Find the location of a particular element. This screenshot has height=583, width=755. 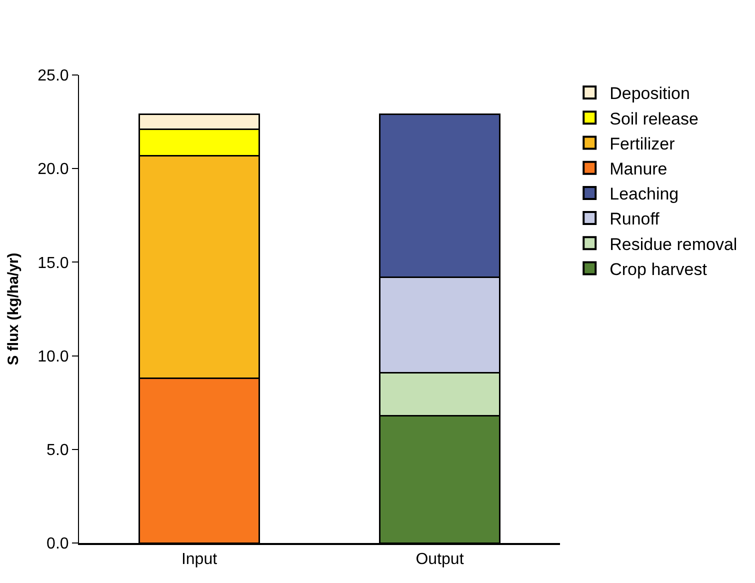

y-tick-label: 0.0 is located at coordinates (57, 544).